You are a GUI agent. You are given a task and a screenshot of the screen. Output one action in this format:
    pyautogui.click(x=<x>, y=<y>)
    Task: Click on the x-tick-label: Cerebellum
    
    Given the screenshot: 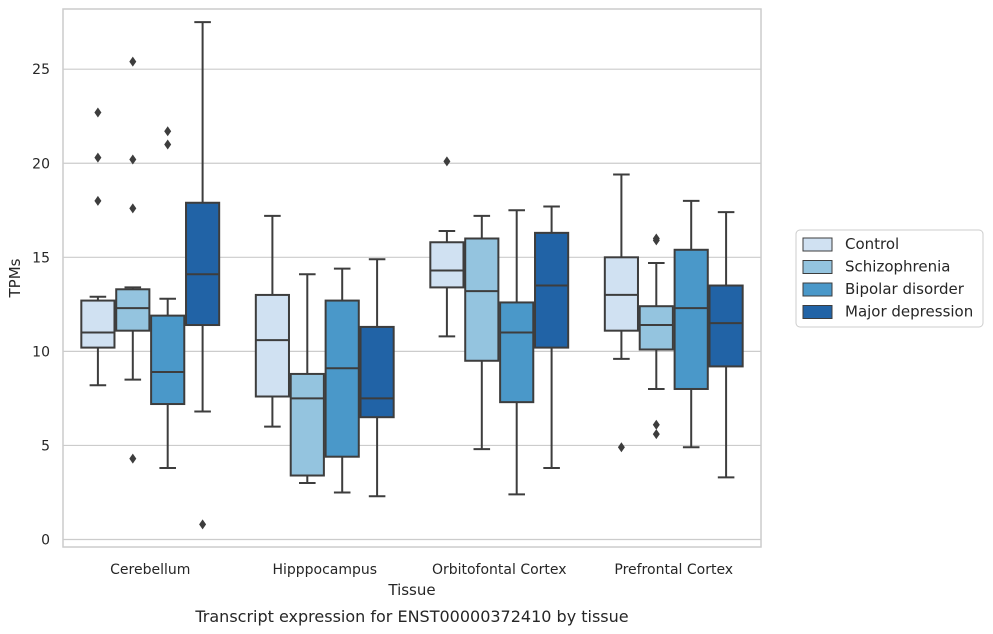 What is the action you would take?
    pyautogui.click(x=150, y=570)
    